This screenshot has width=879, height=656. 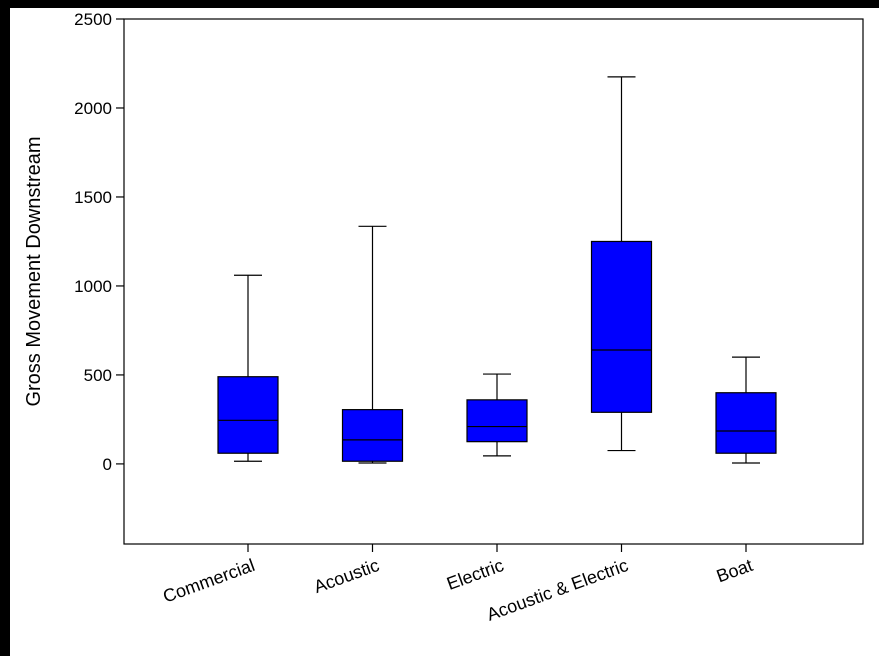 What do you see at coordinates (99, 242) in the screenshot?
I see `y-axis: 0 500 1000 1500 2000 2500` at bounding box center [99, 242].